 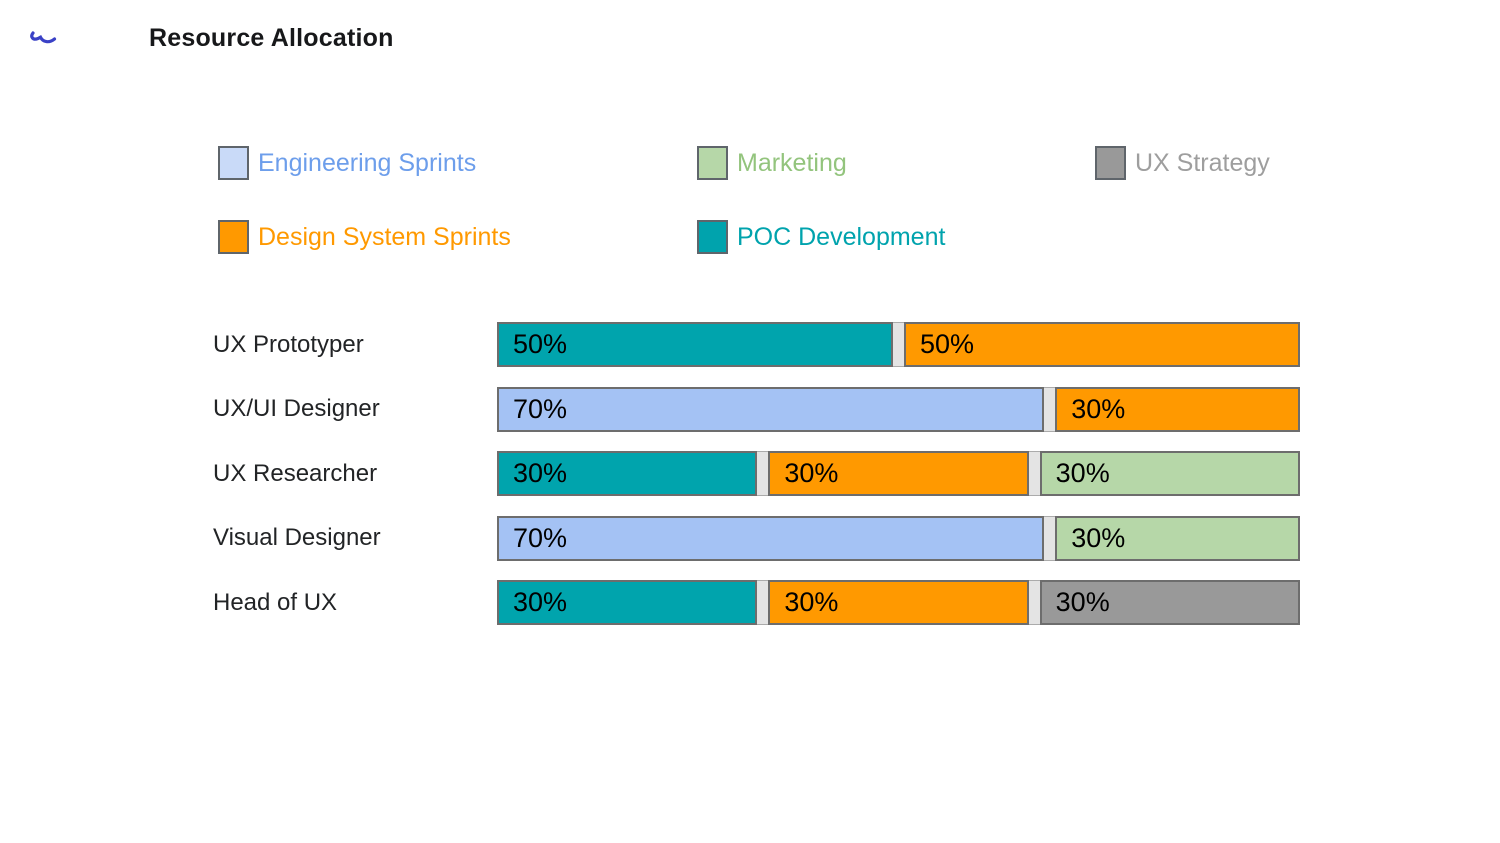 What do you see at coordinates (367, 163) in the screenshot?
I see `legend-label: Engineering Sprints` at bounding box center [367, 163].